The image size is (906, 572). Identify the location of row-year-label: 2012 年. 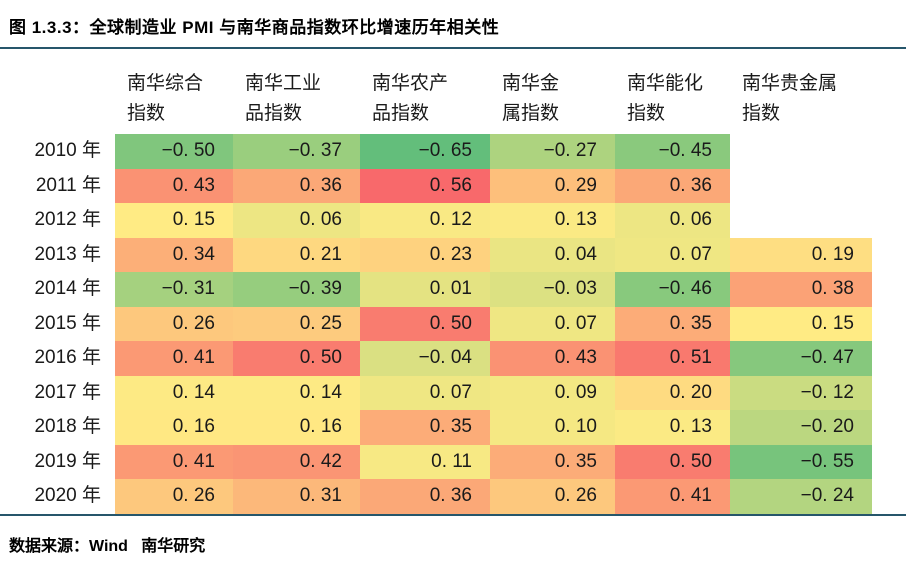
(57, 220).